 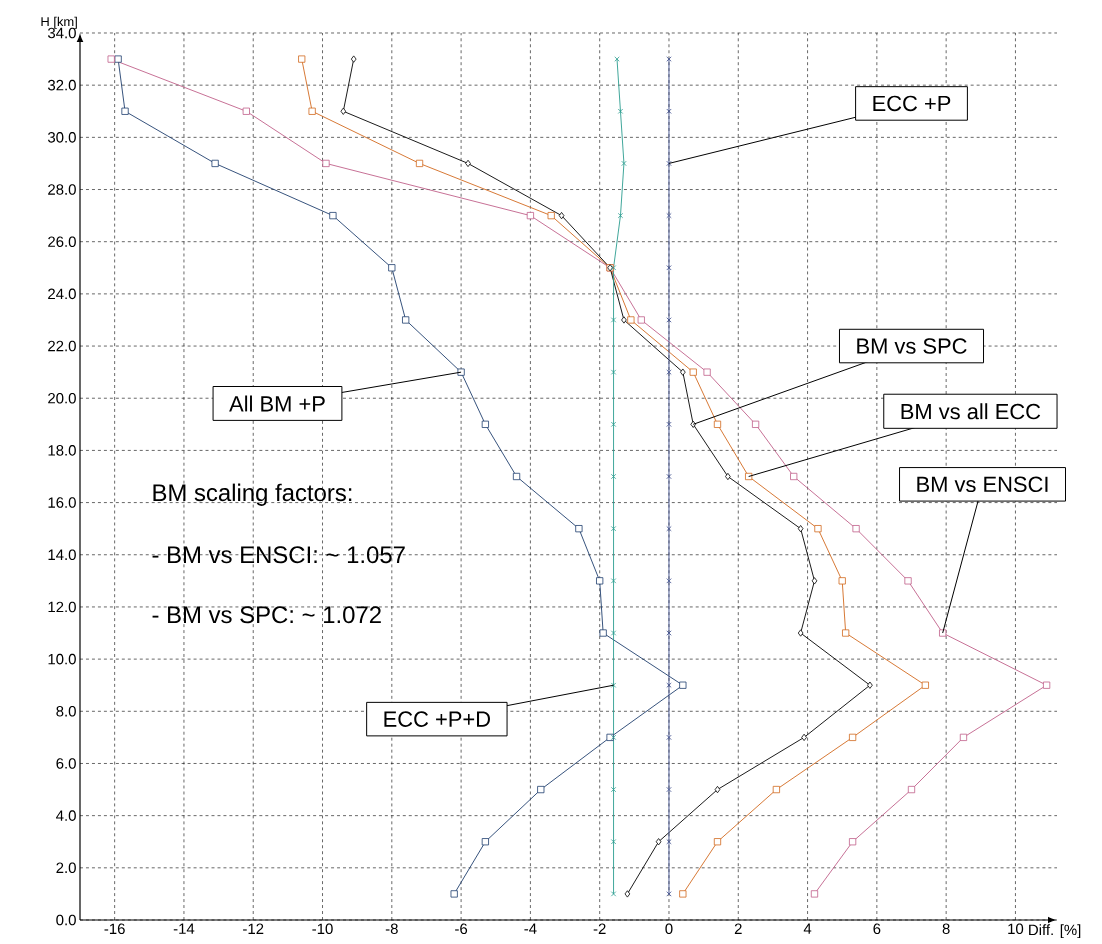 What do you see at coordinates (62, 294) in the screenshot?
I see `y-tick-label: 24.0` at bounding box center [62, 294].